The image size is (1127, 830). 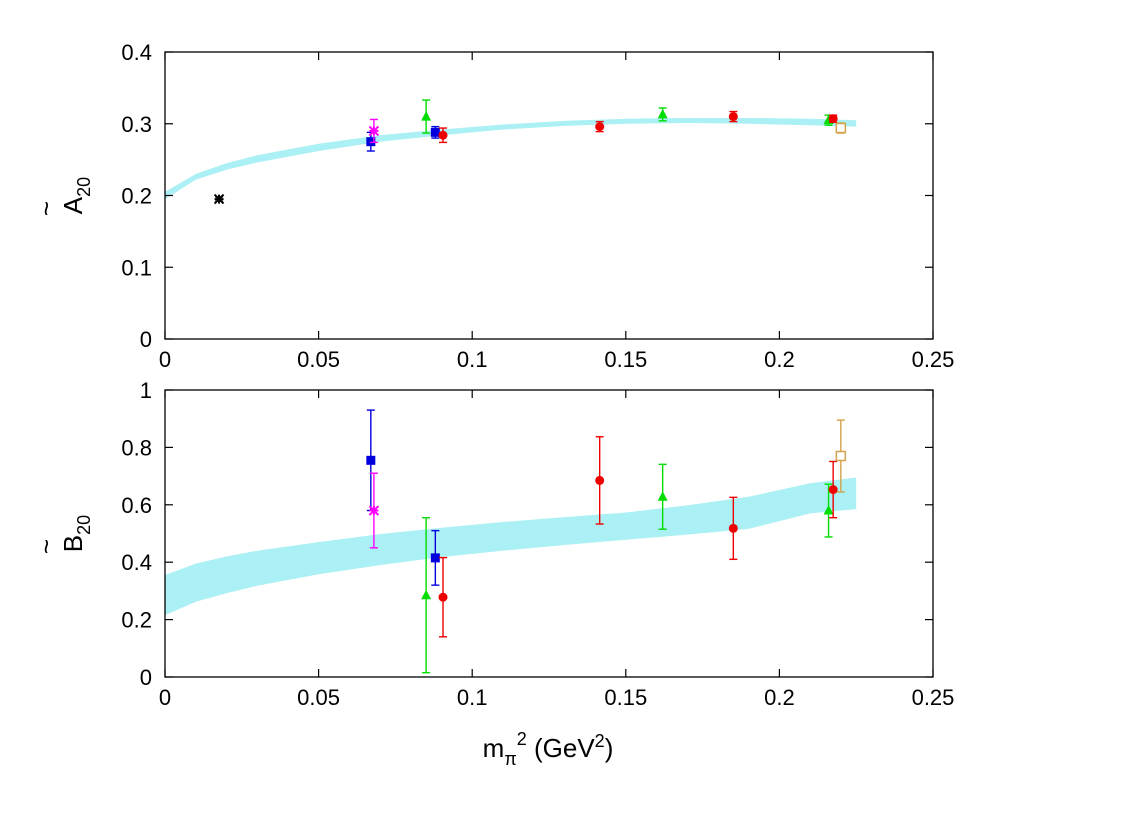 What do you see at coordinates (510, 759) in the screenshot?
I see `x-axis-label-sub: π` at bounding box center [510, 759].